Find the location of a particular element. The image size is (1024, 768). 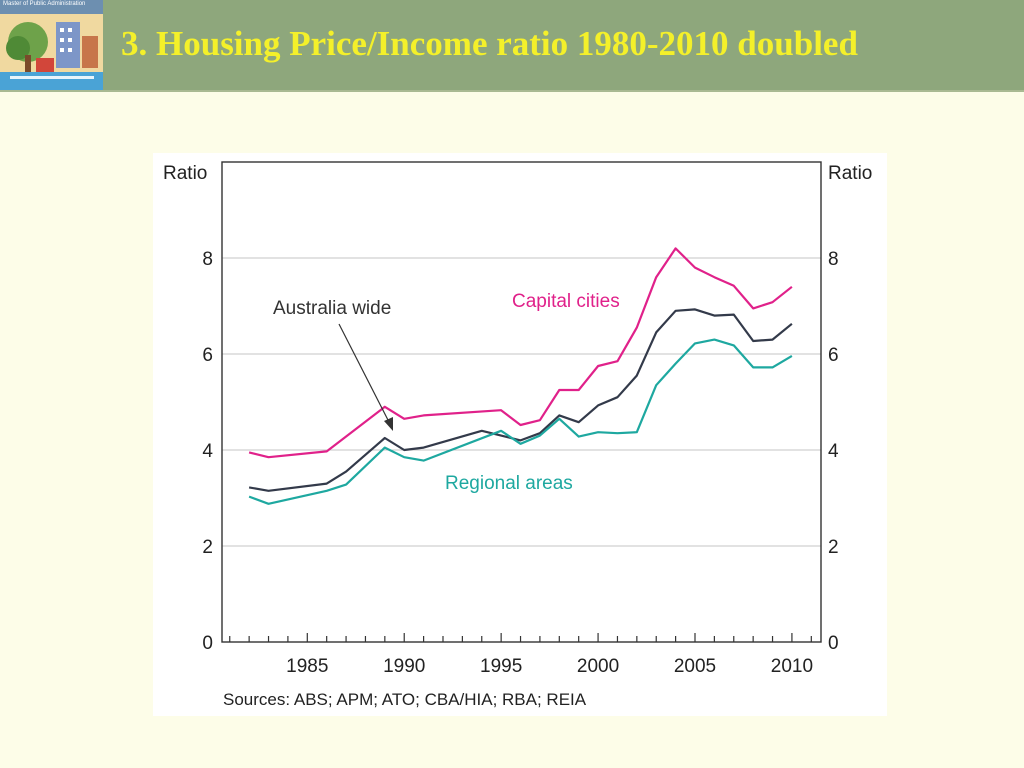

annotation-arrowhead is located at coordinates (388, 424).